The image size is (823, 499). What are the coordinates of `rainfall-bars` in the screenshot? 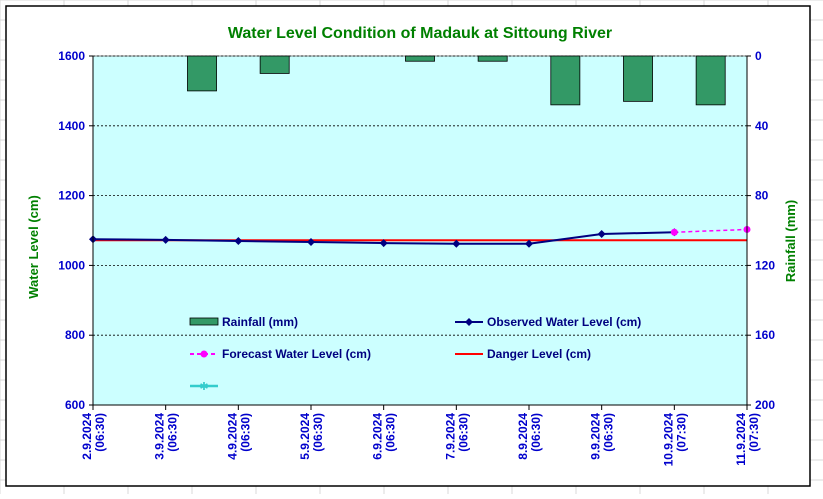 It's located at (456, 80).